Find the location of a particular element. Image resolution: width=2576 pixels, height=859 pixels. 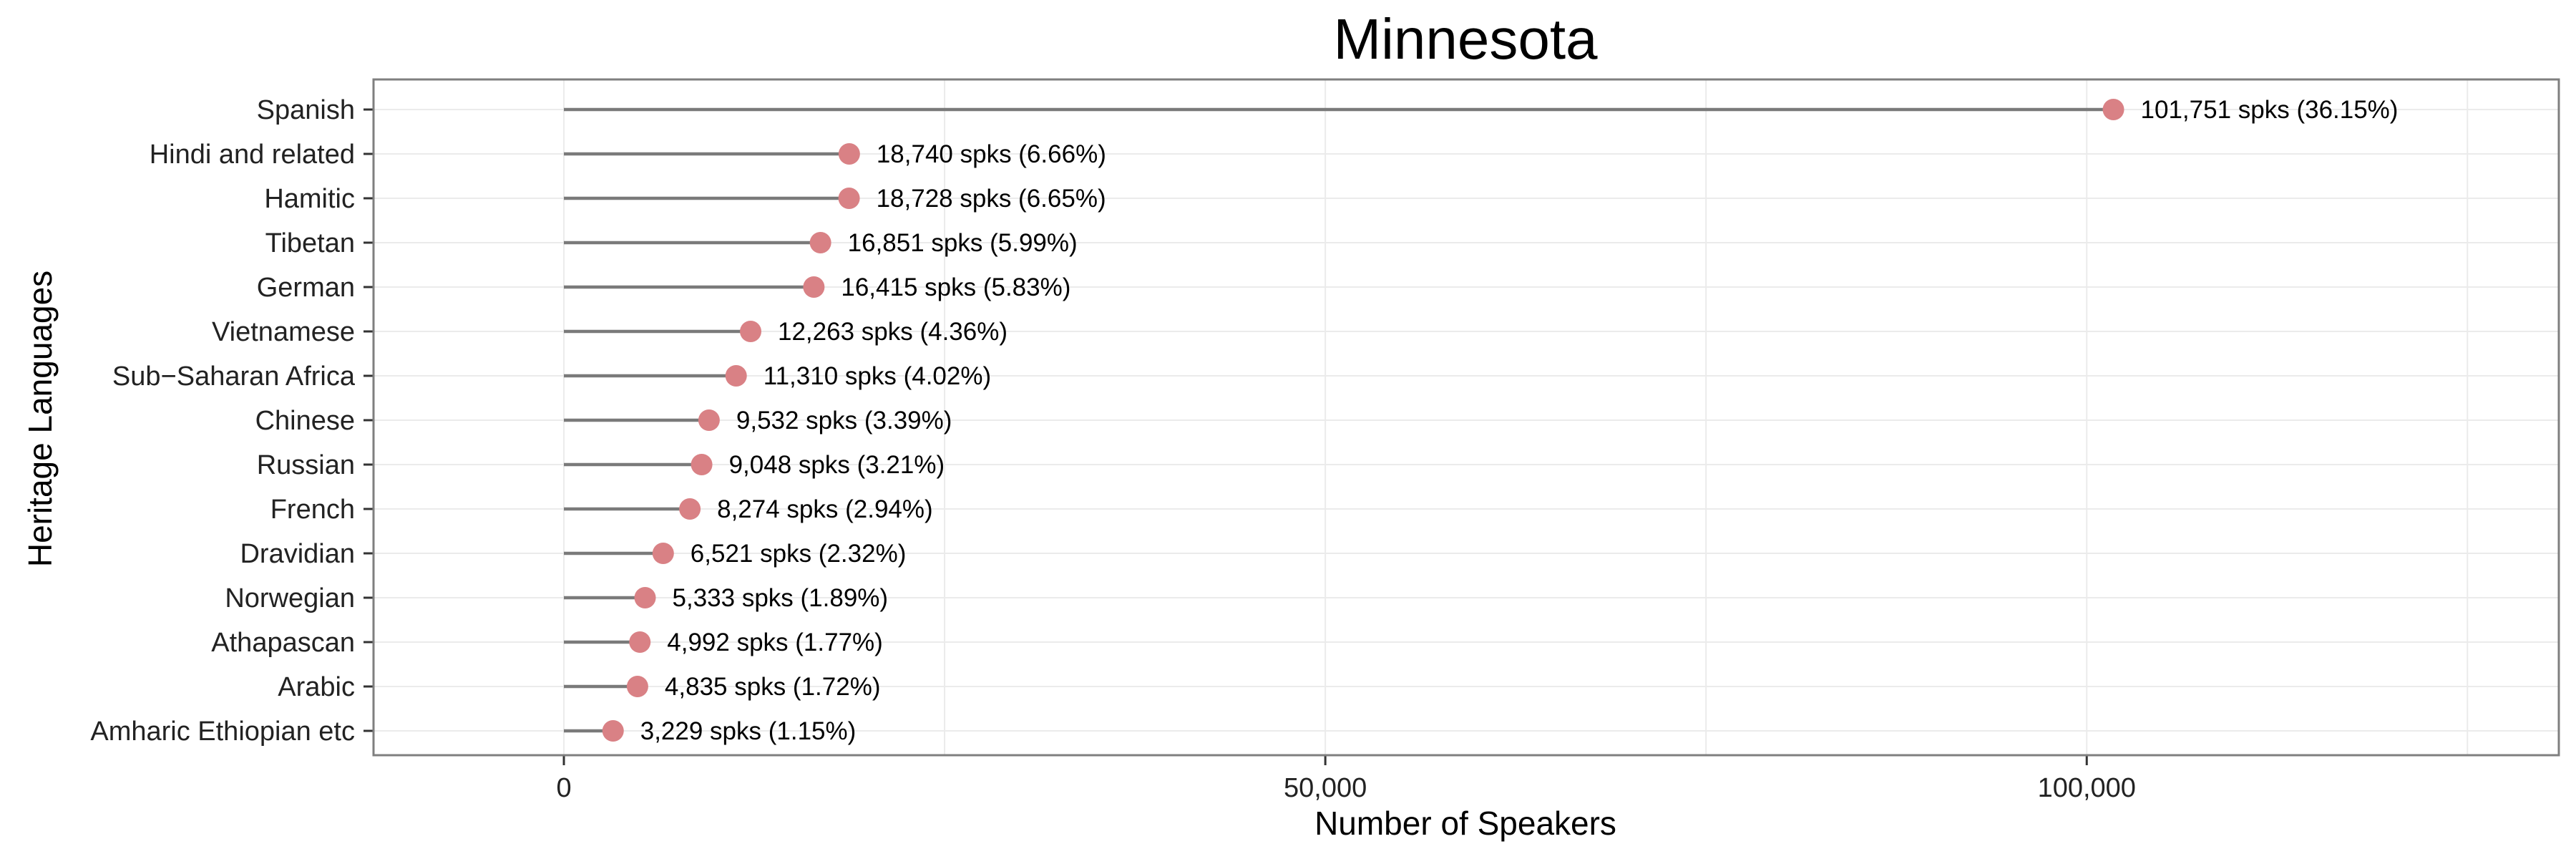

x-tick-label: 50,000 is located at coordinates (1325, 788).